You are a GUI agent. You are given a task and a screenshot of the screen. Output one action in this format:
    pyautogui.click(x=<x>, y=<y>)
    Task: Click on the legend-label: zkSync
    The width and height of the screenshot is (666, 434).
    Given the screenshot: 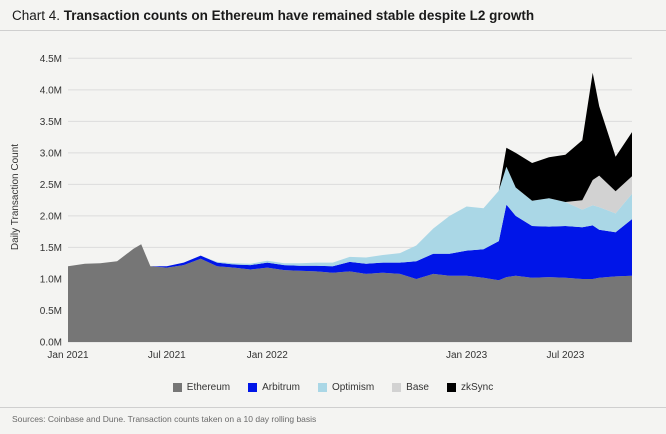 What is the action you would take?
    pyautogui.click(x=477, y=387)
    